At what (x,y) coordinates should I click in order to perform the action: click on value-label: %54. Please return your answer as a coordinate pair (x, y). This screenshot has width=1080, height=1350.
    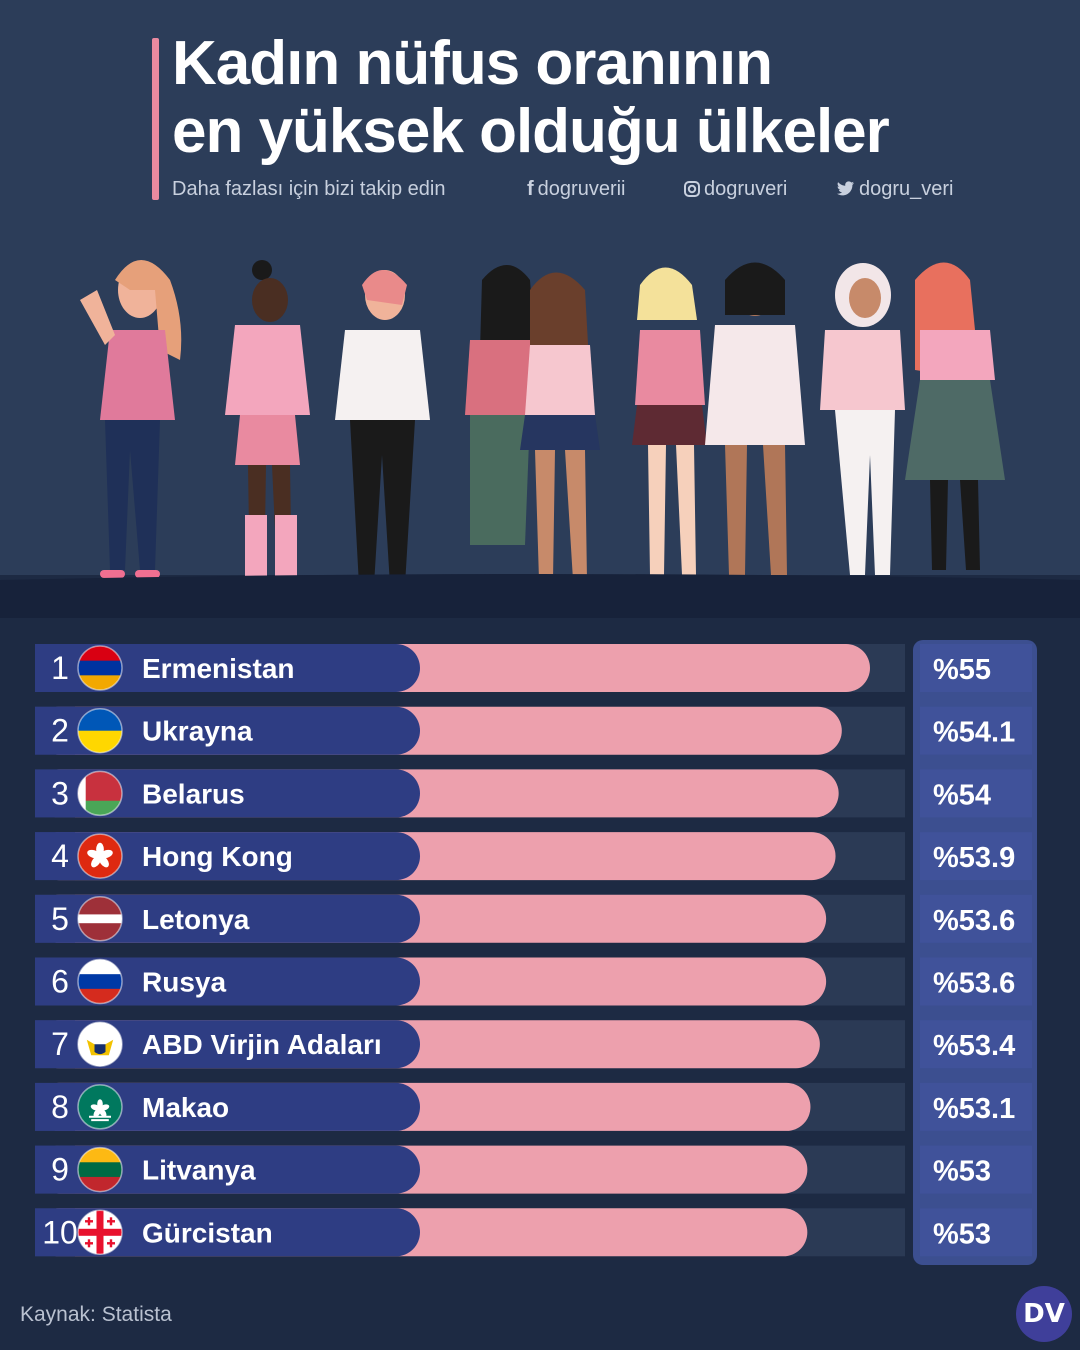
    Looking at the image, I should click on (962, 795).